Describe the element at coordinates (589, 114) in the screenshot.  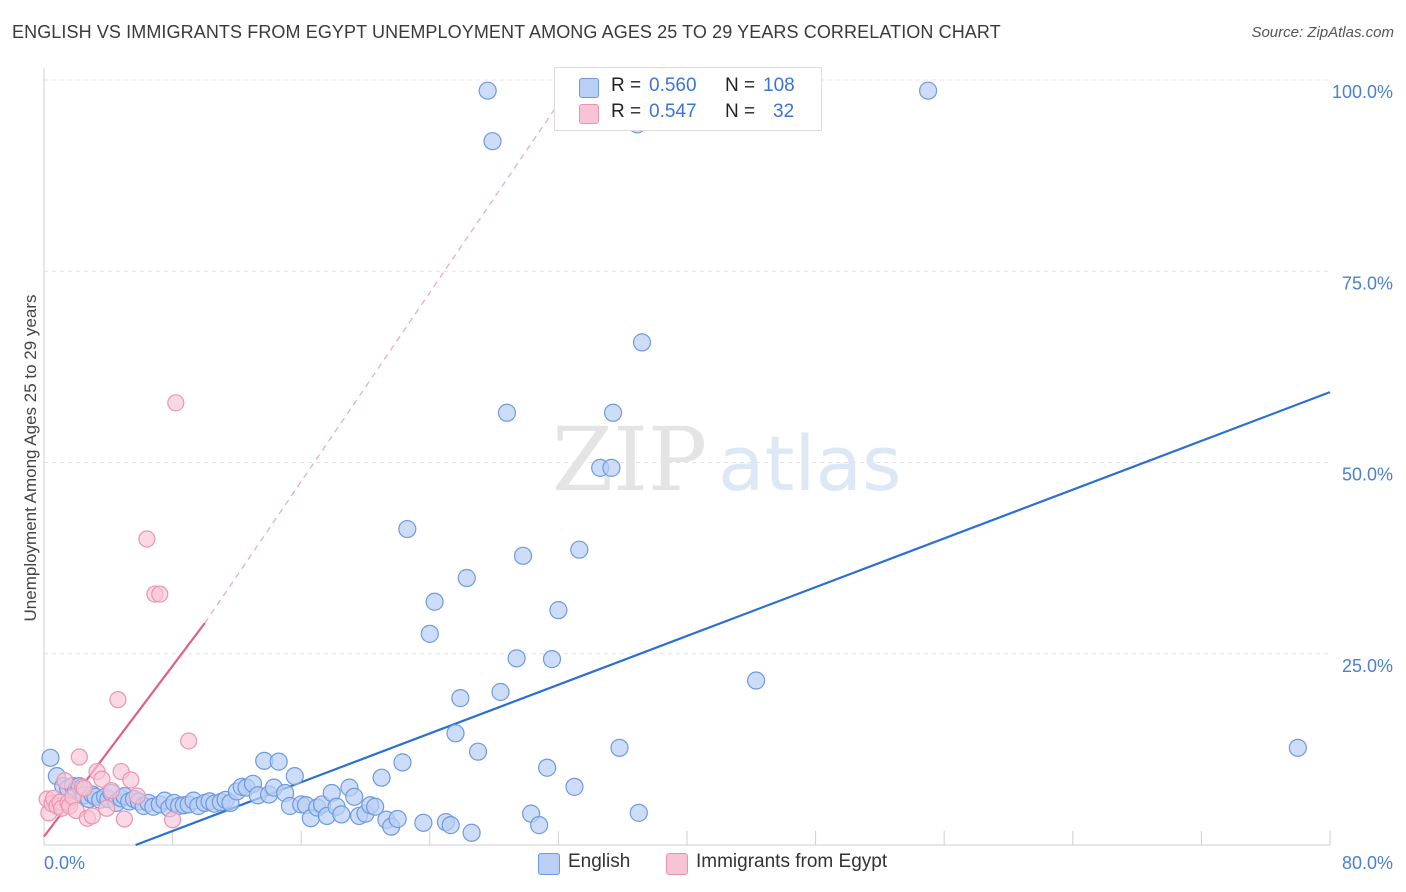
I see `egypt-swatch` at that location.